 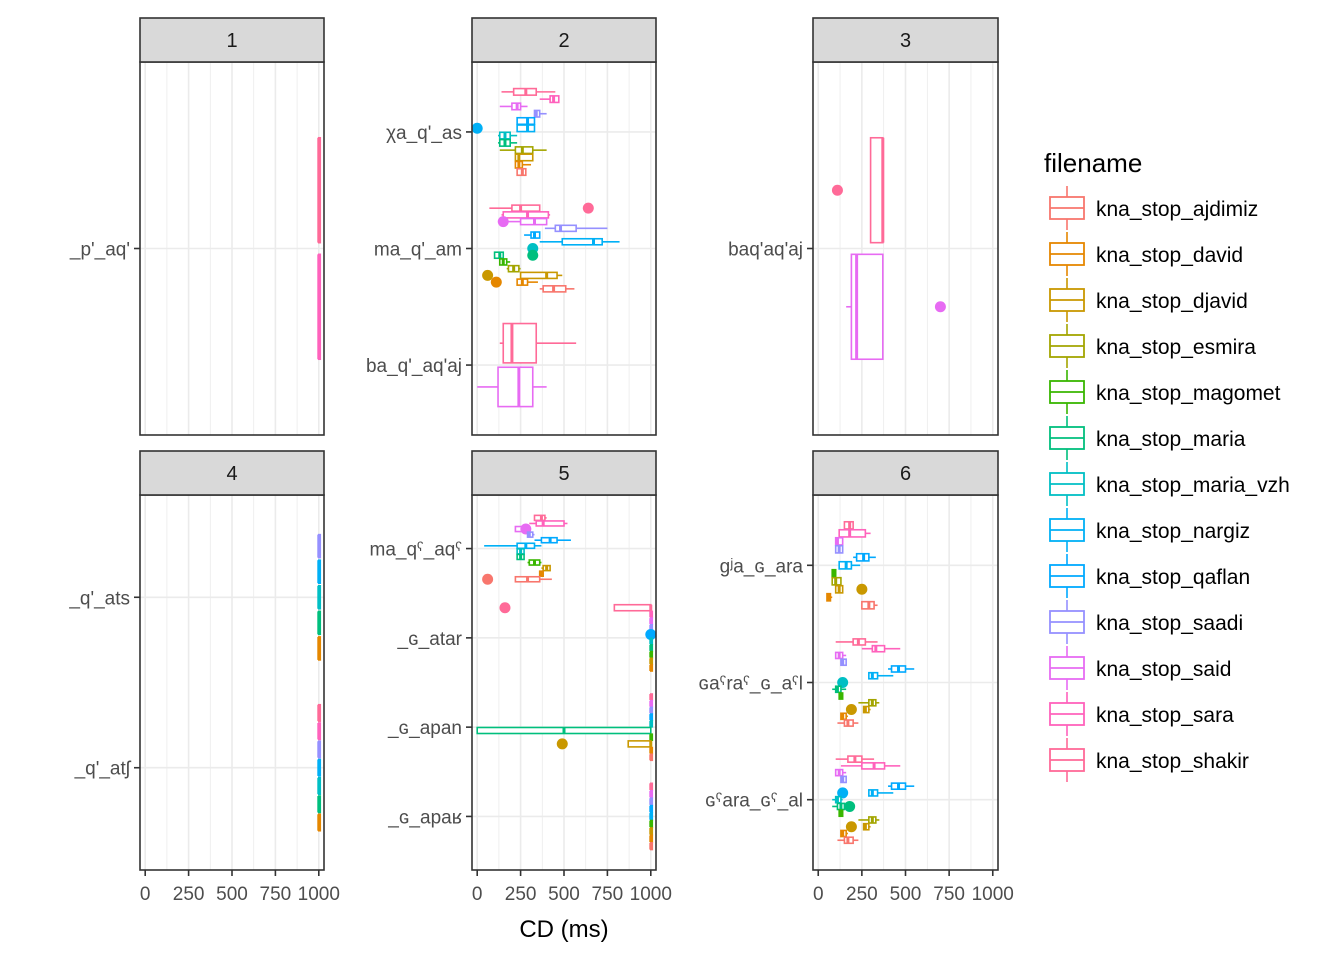 I want to click on legend-title: filename, so click(x=1093, y=163).